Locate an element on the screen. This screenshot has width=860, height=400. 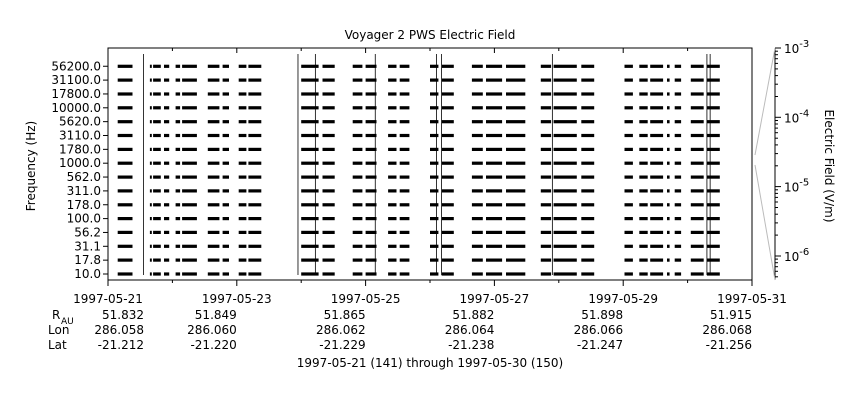
ephemeris-value: 286.066 is located at coordinates (599, 330).